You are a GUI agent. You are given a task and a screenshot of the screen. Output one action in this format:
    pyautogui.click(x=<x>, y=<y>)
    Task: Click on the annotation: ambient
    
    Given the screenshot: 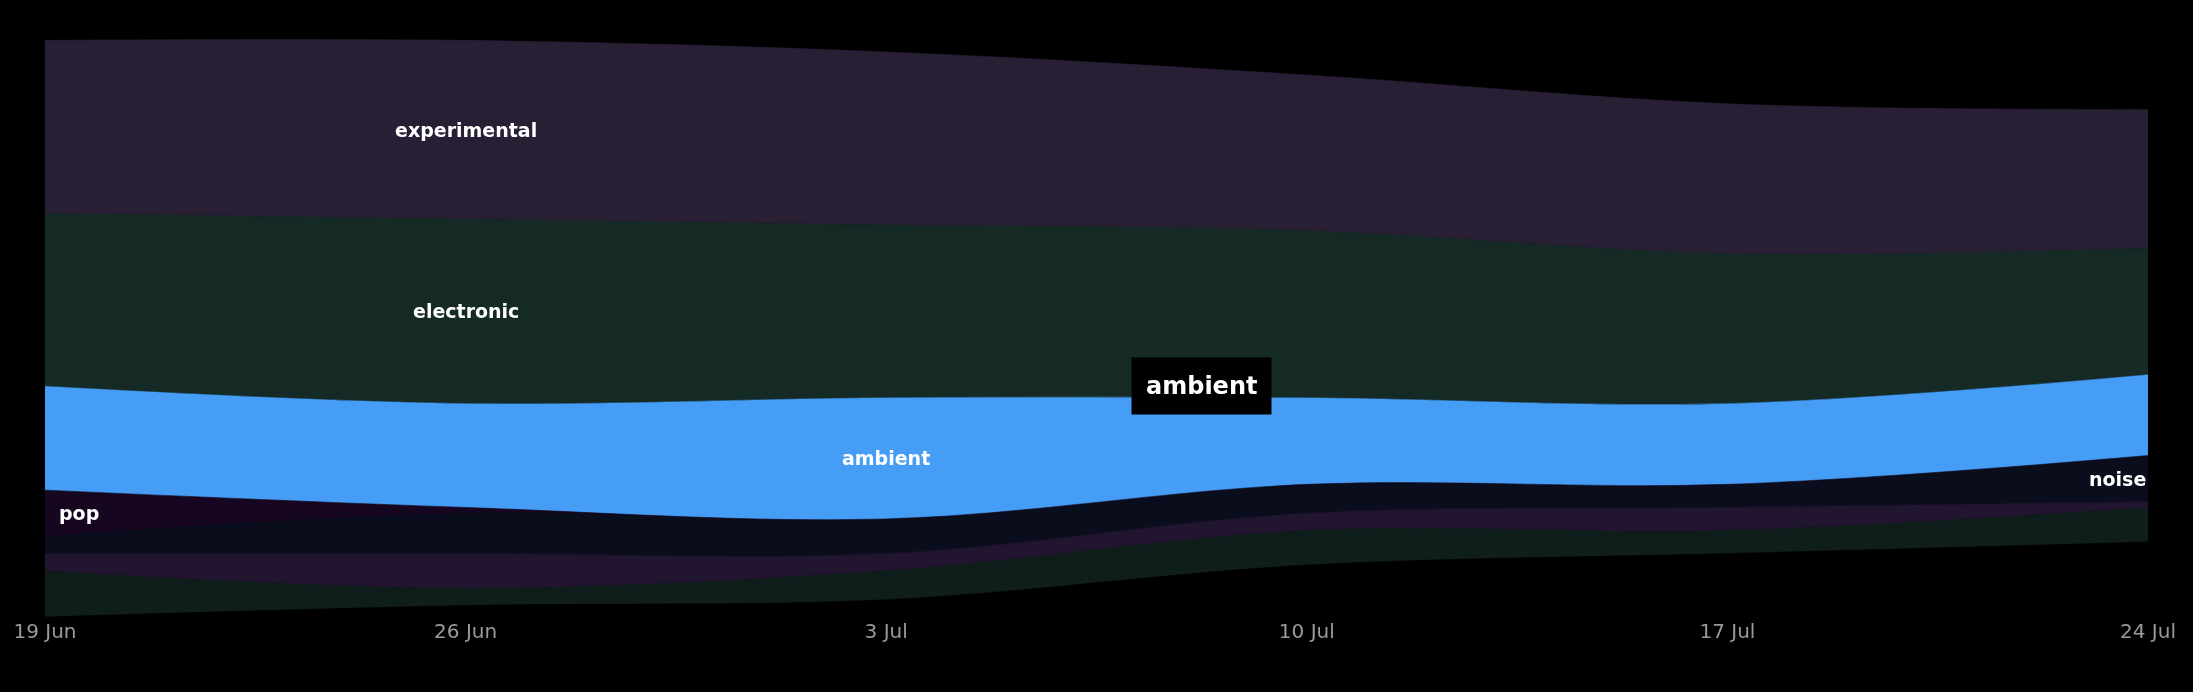 What is the action you would take?
    pyautogui.click(x=886, y=458)
    